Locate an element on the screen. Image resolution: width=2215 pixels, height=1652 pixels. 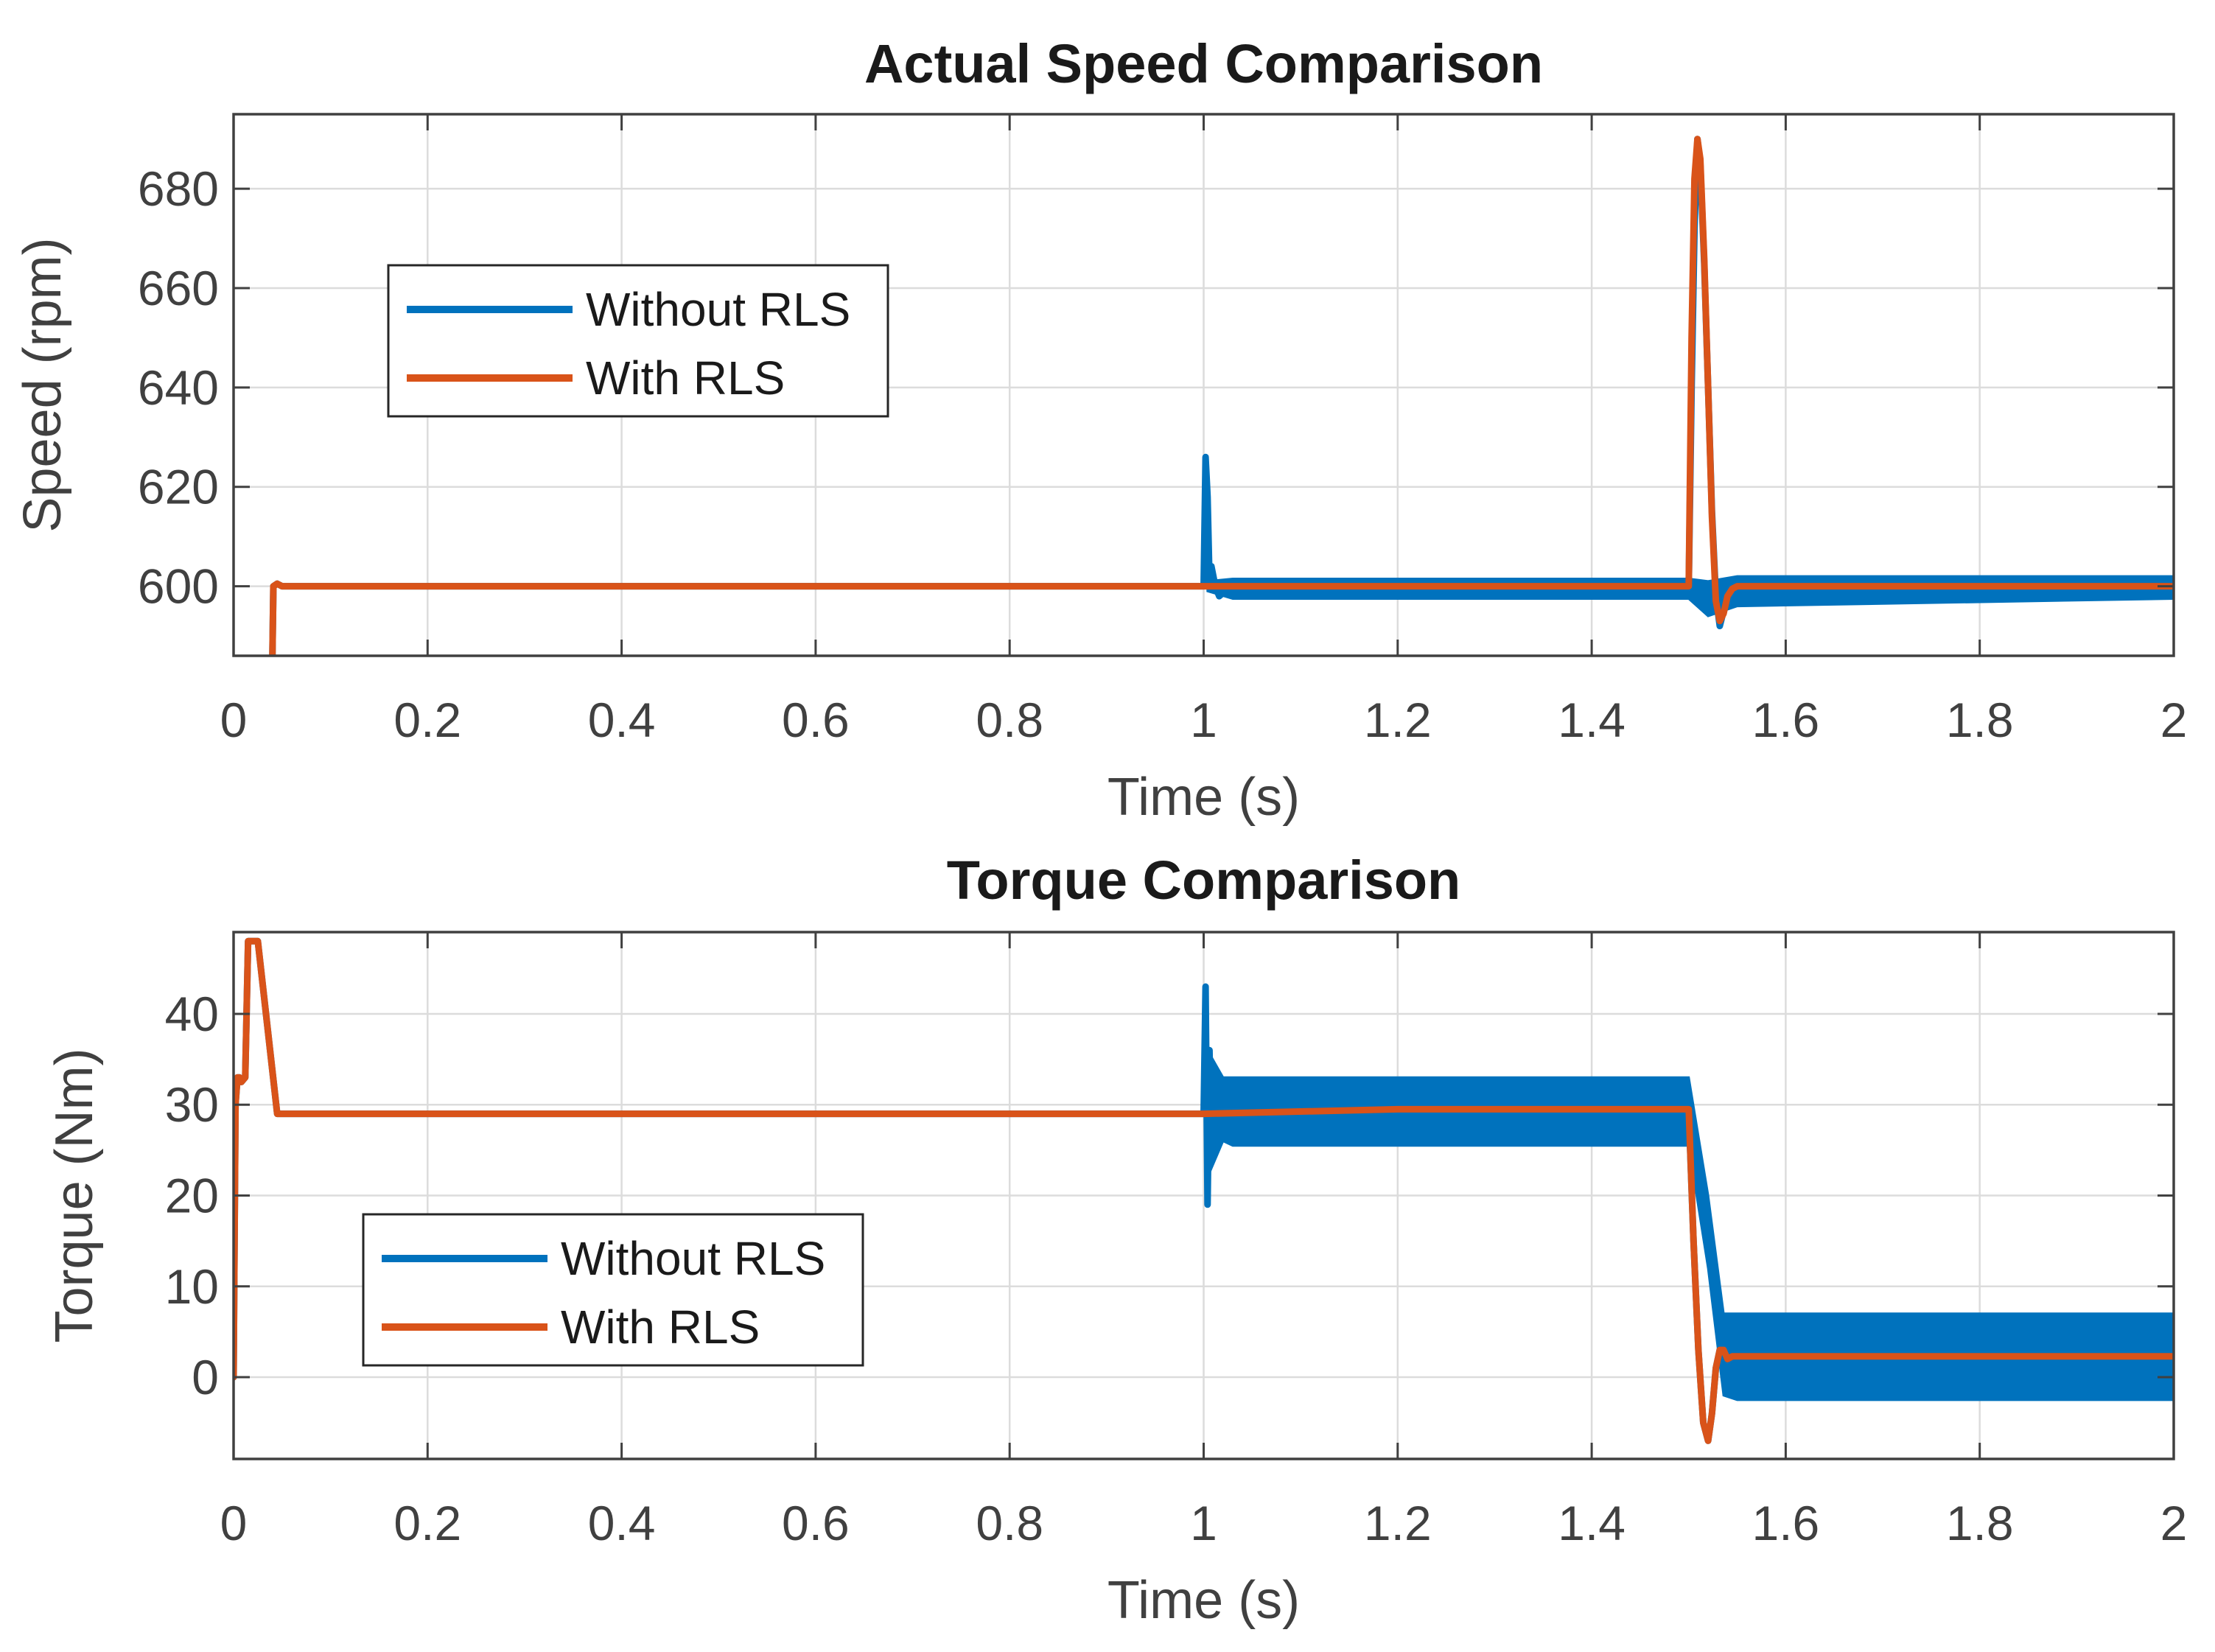
y-tick-label: 0 is located at coordinates (206, 1377).